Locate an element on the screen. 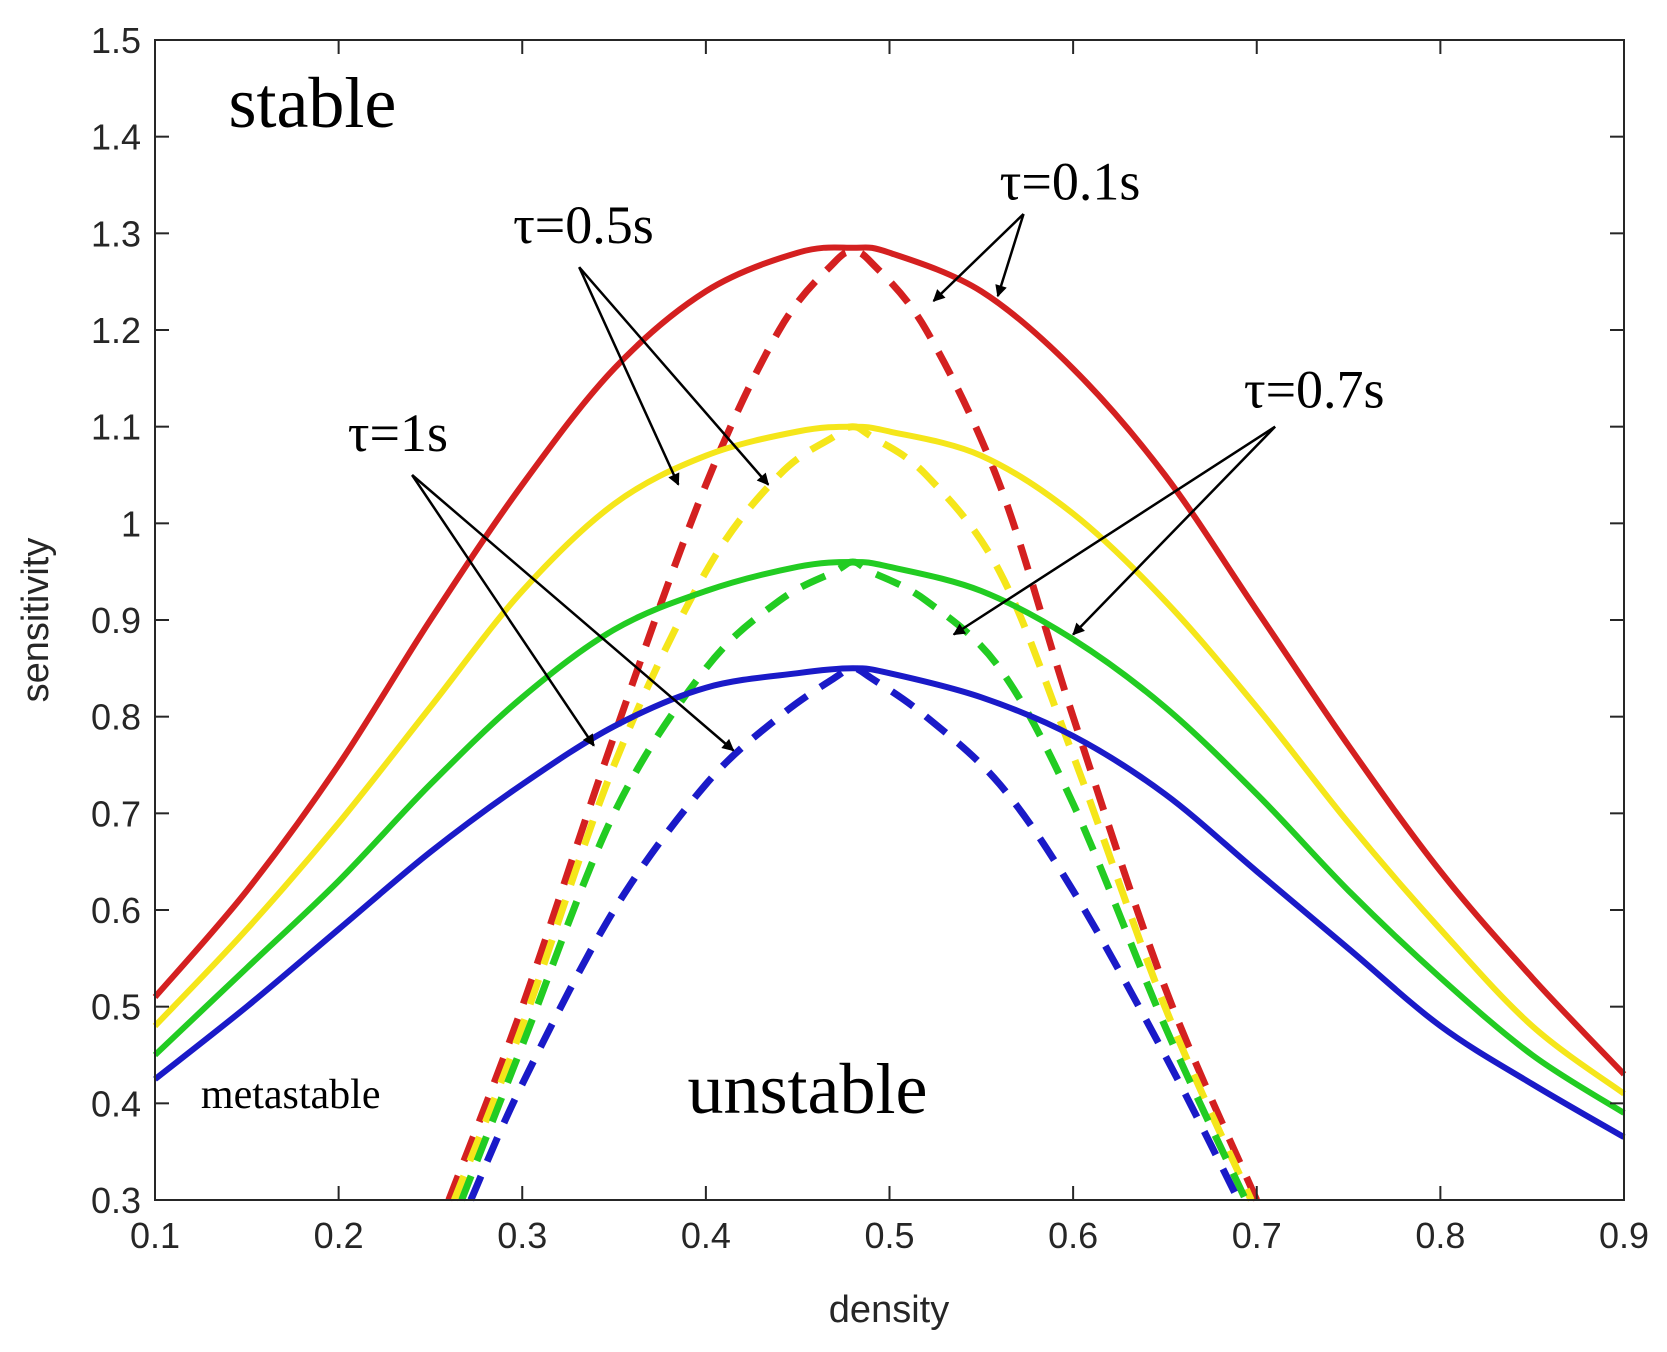  y-tick-label: 1.5 is located at coordinates (116, 40).